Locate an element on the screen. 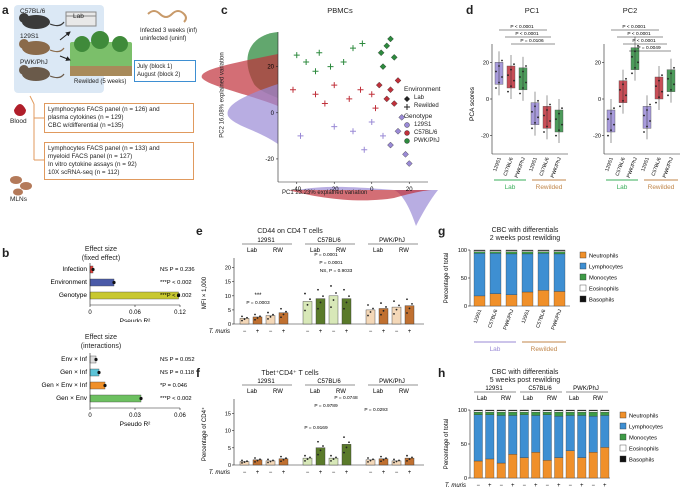 This screenshot has height=501, width=685. blood-drop-icon is located at coordinates (20, 110).